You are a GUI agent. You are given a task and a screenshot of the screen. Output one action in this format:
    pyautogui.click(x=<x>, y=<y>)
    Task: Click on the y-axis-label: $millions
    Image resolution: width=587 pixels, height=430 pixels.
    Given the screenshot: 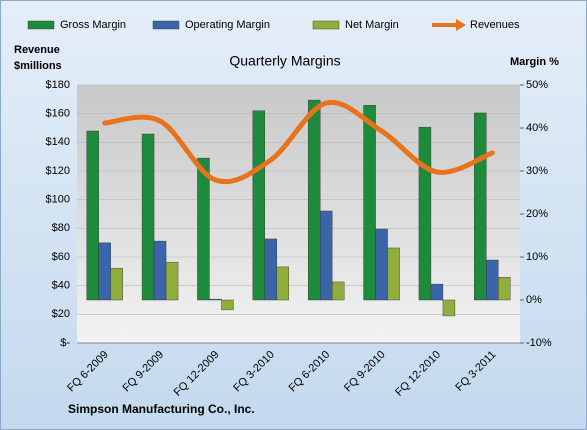 What is the action you would take?
    pyautogui.click(x=38, y=66)
    